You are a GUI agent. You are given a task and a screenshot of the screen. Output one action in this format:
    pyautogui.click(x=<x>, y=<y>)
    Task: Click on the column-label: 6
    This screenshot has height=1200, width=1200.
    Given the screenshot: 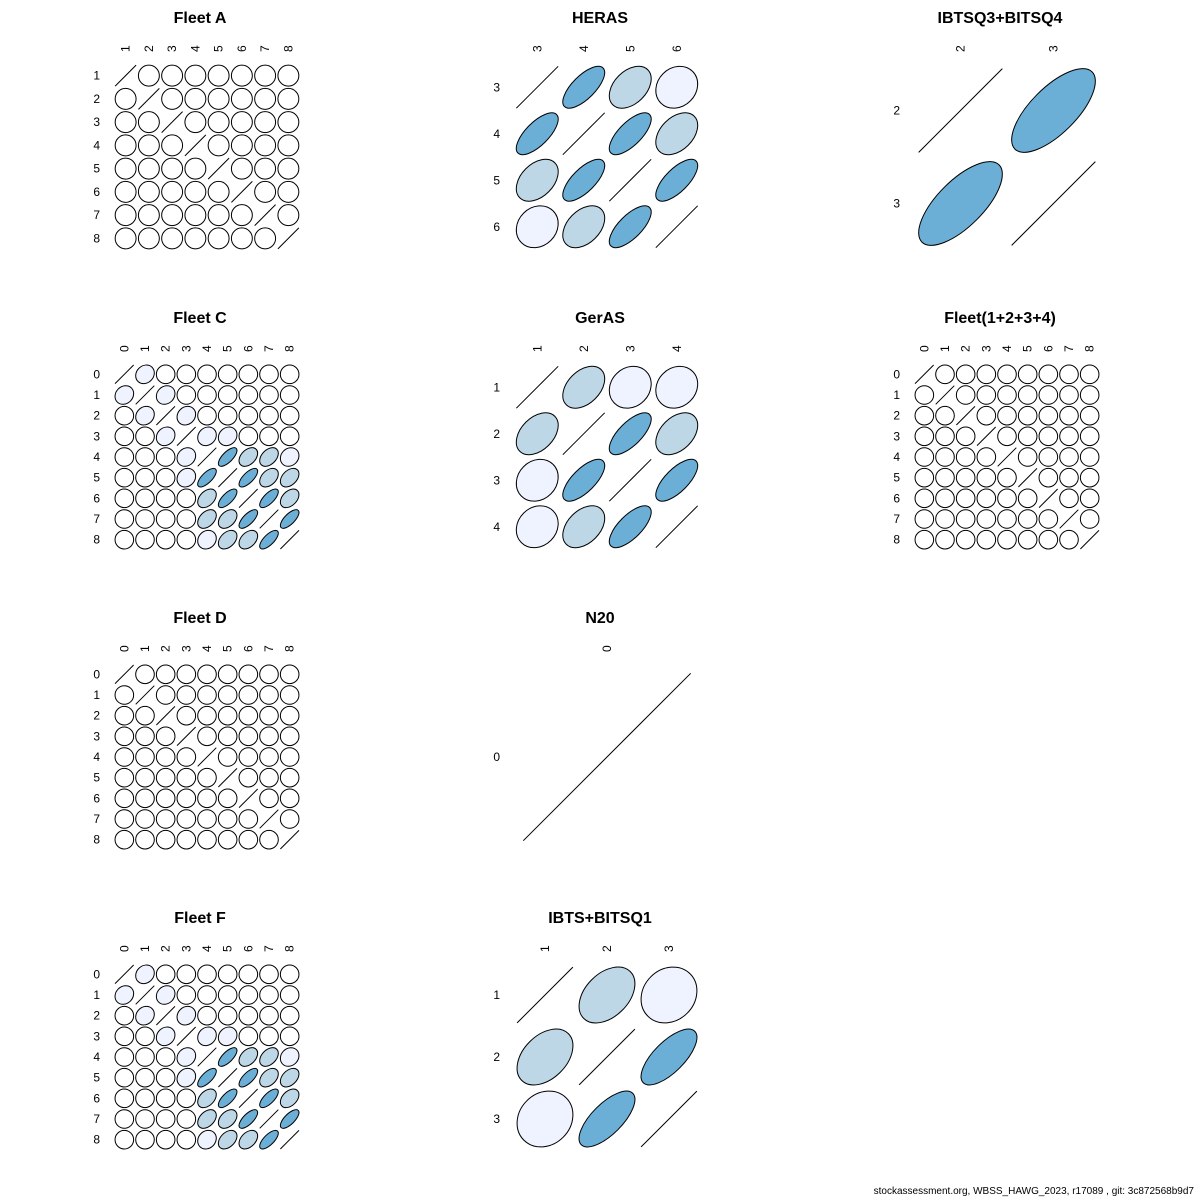 What is the action you would take?
    pyautogui.click(x=242, y=48)
    